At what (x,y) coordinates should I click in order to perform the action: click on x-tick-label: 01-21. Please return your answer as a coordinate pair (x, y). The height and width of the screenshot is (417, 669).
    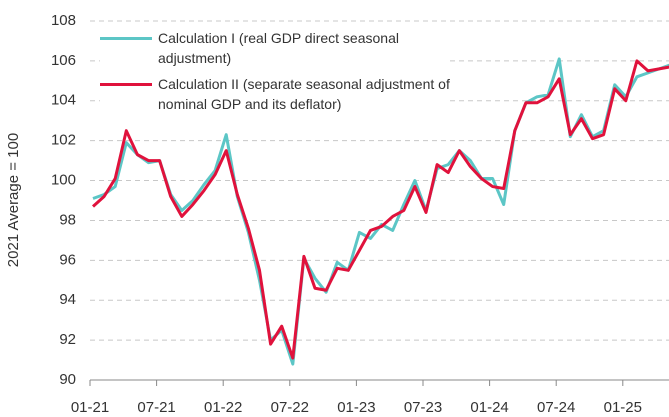
    Looking at the image, I should click on (90, 407).